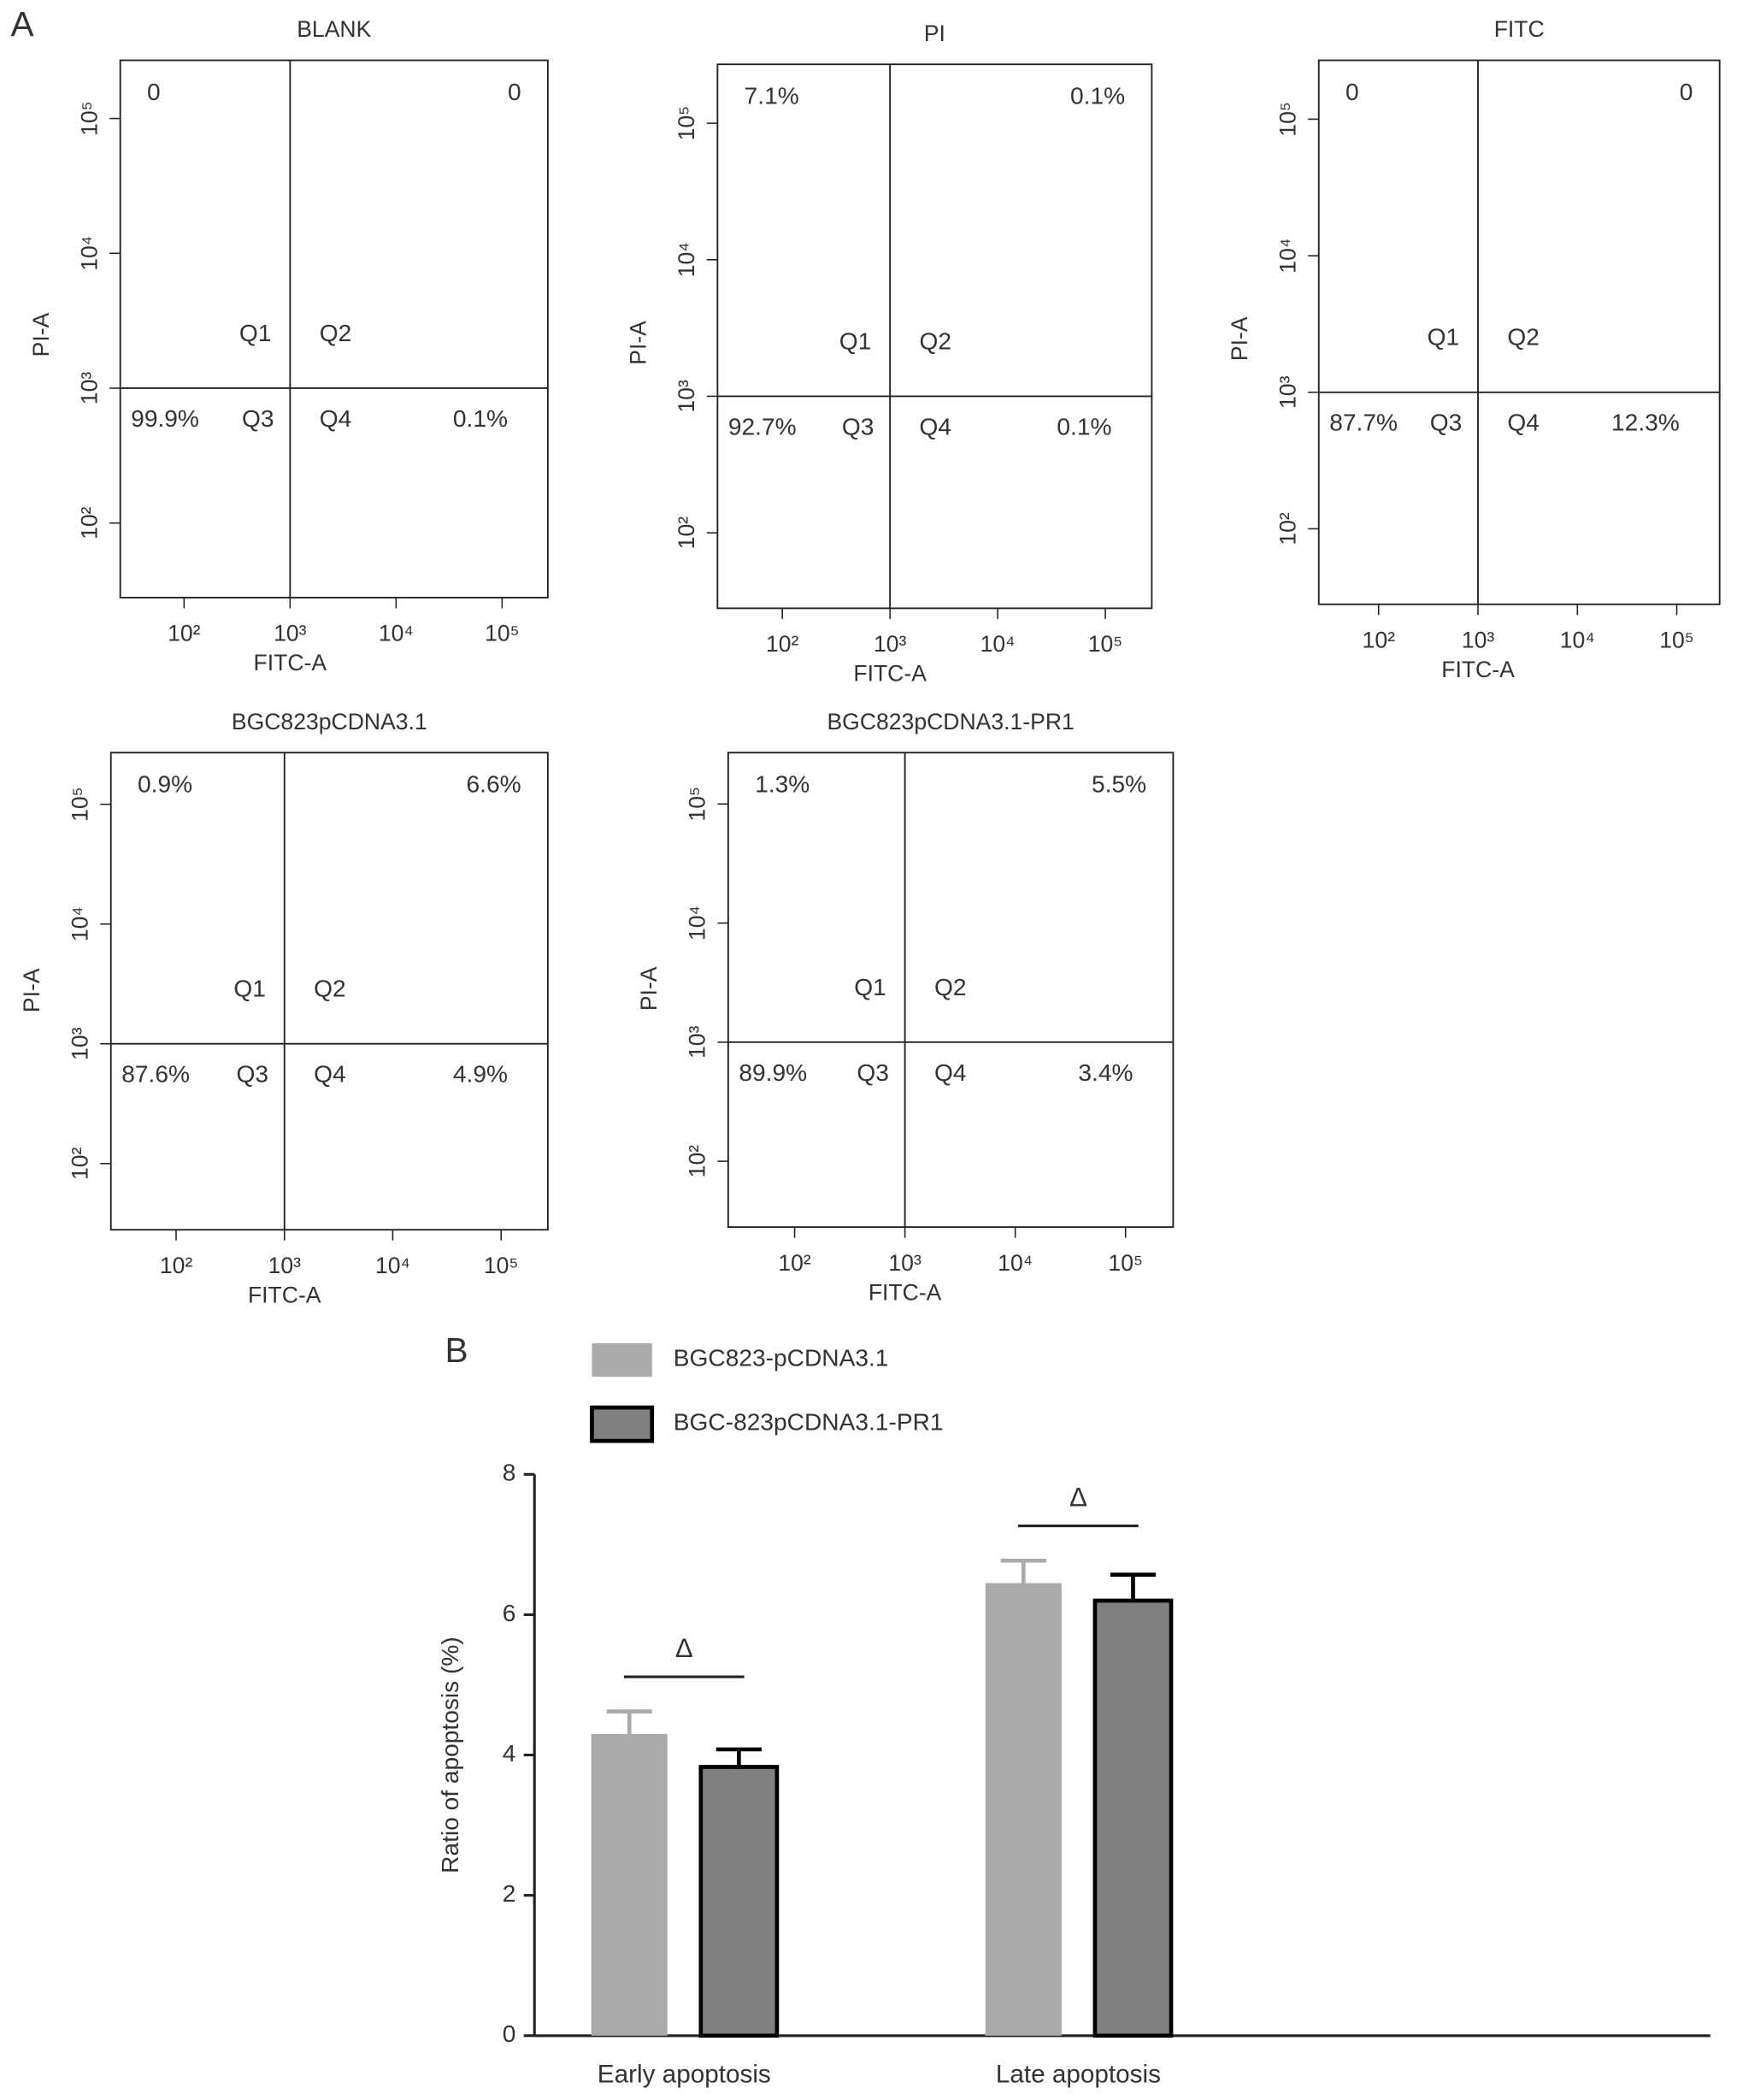  Describe the element at coordinates (685, 2075) in the screenshot. I see `x-tick-label: Early apoptosis` at that location.